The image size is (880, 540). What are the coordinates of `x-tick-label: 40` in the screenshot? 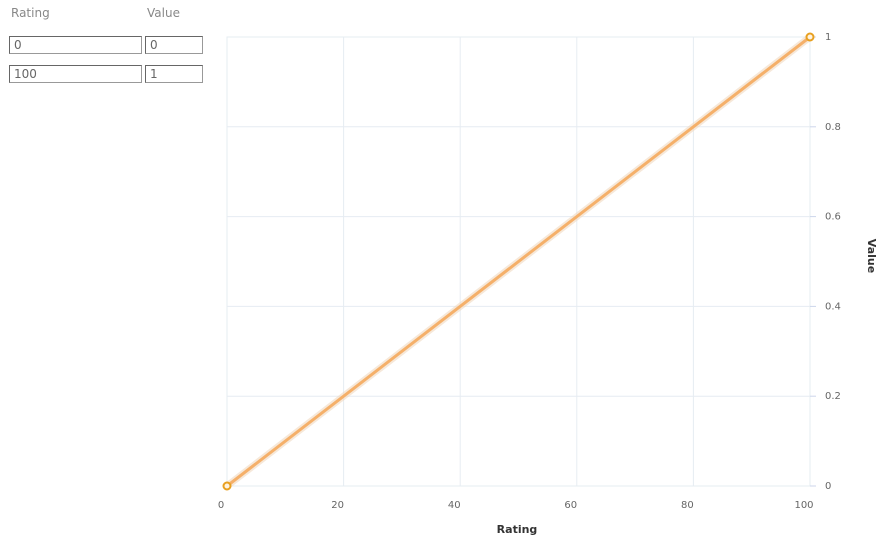 It's located at (454, 505).